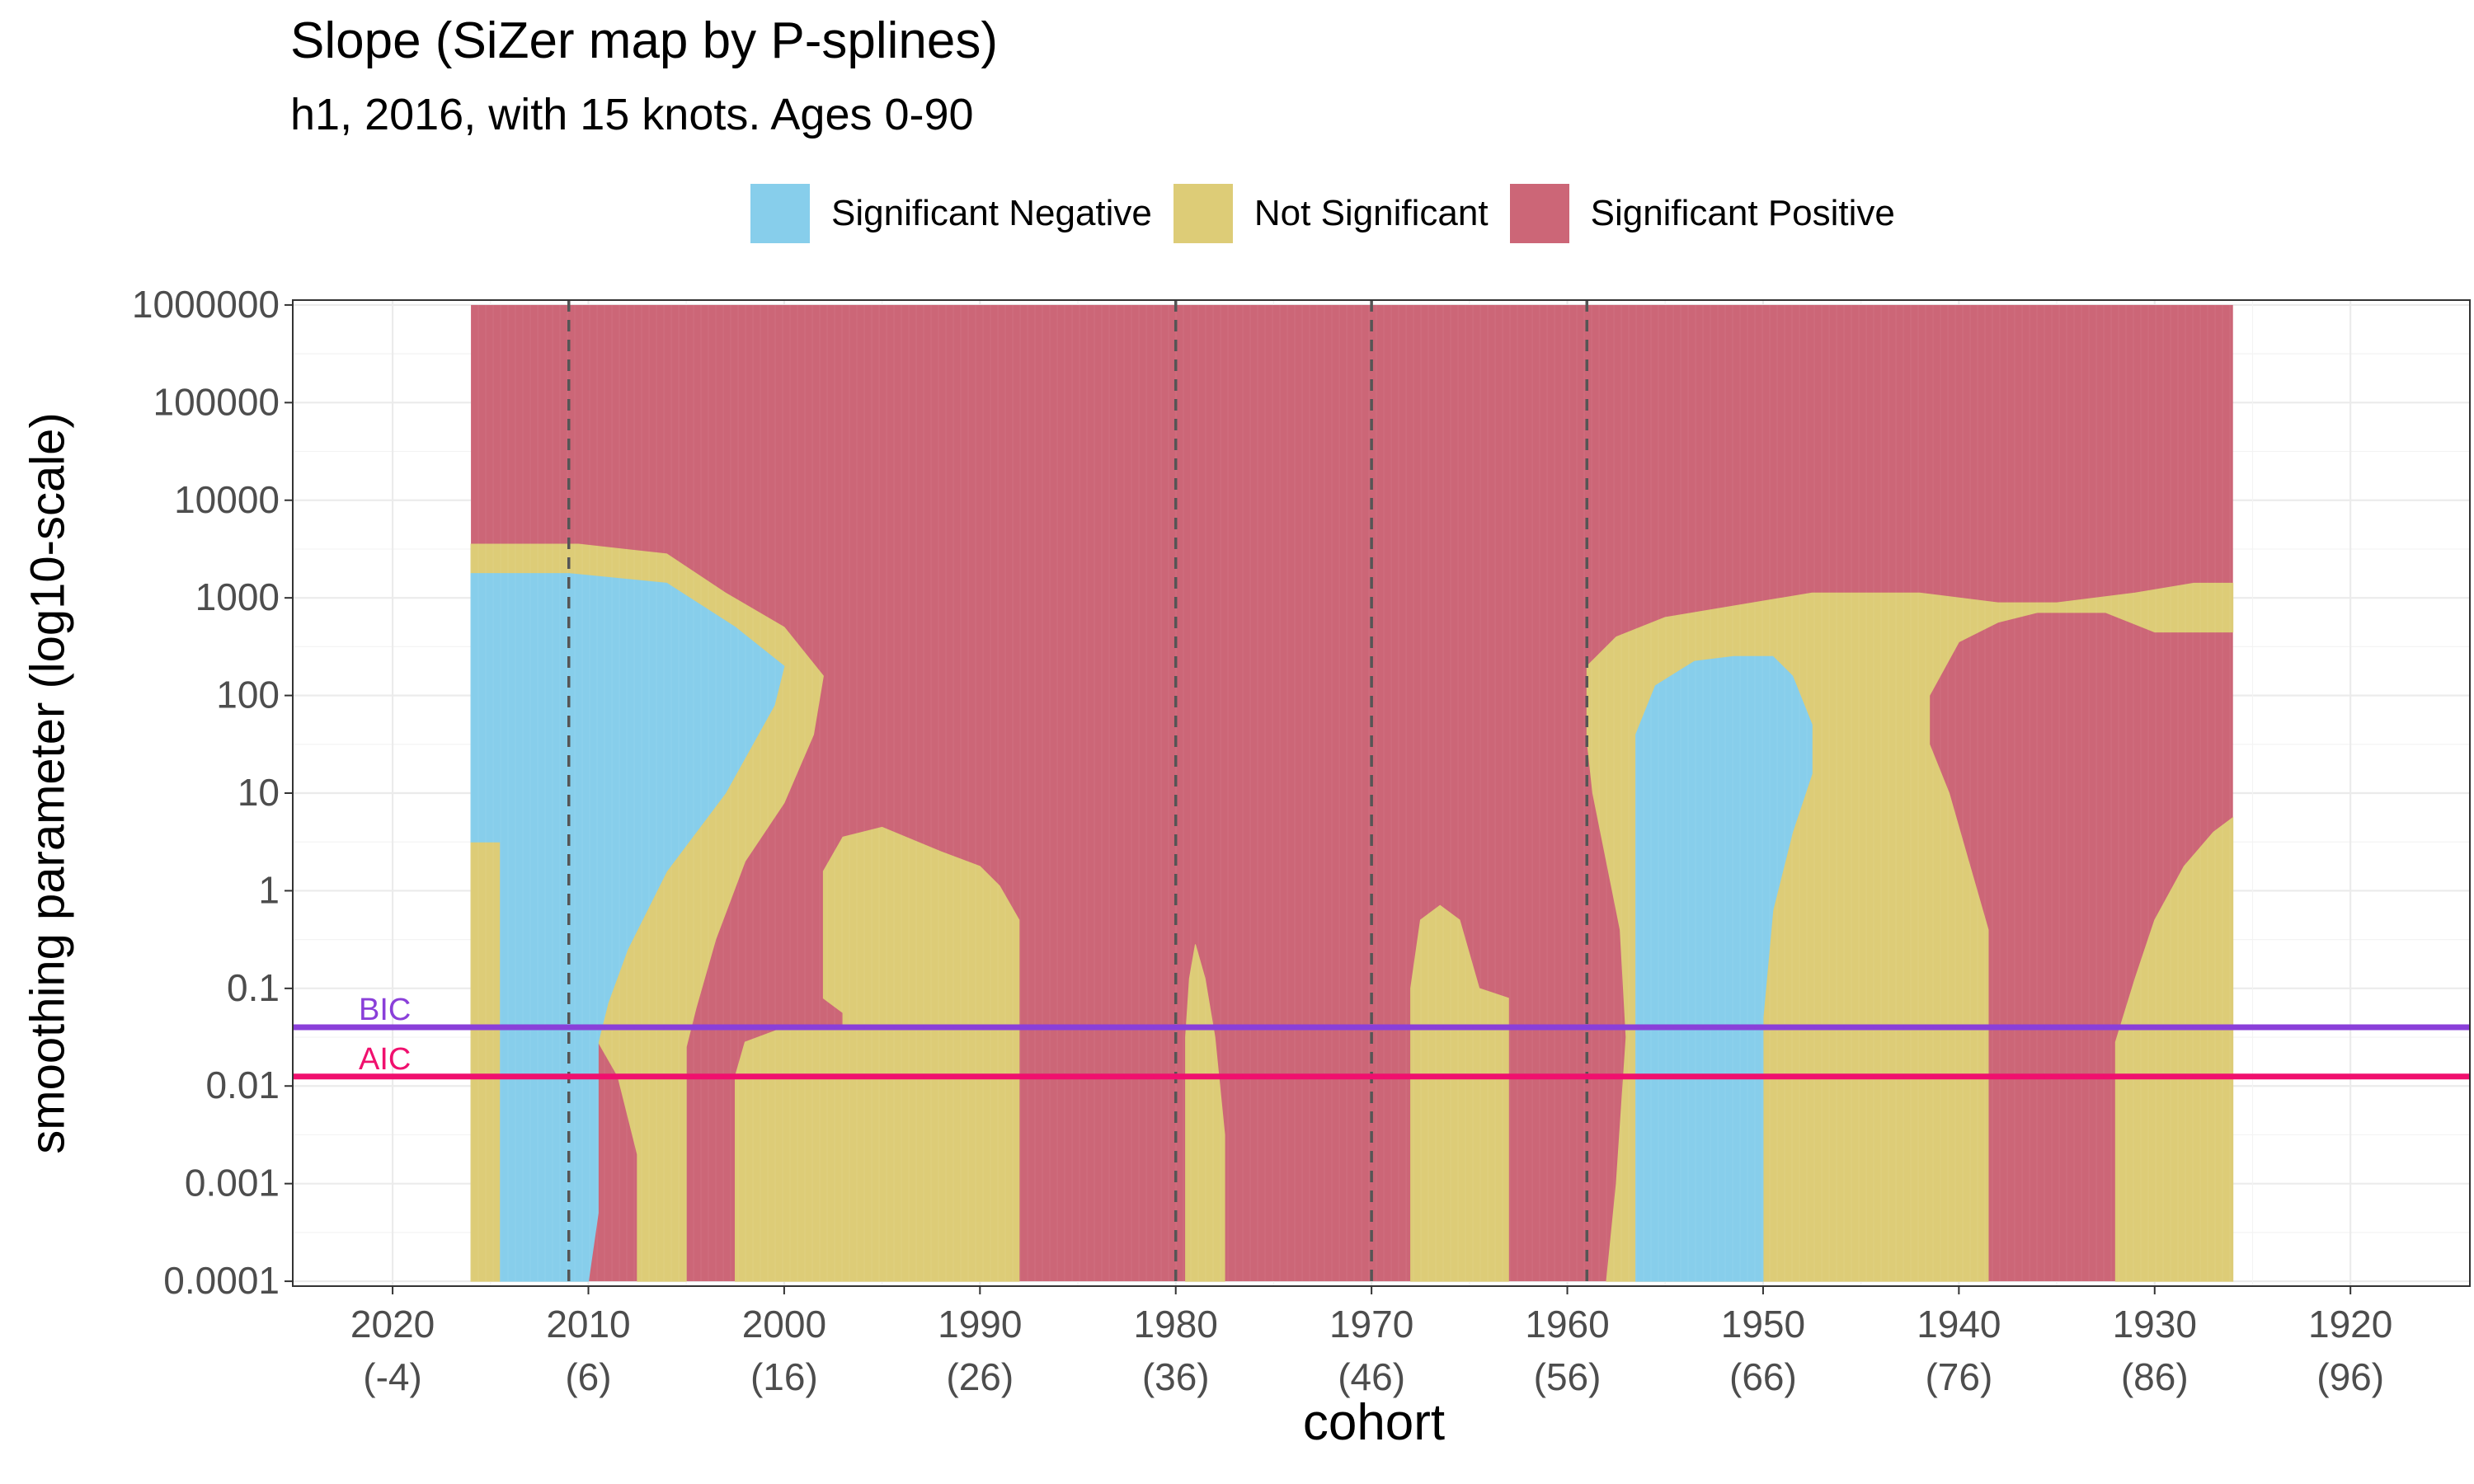  What do you see at coordinates (1742, 213) in the screenshot?
I see `legend-label-pos: Significant Positive` at bounding box center [1742, 213].